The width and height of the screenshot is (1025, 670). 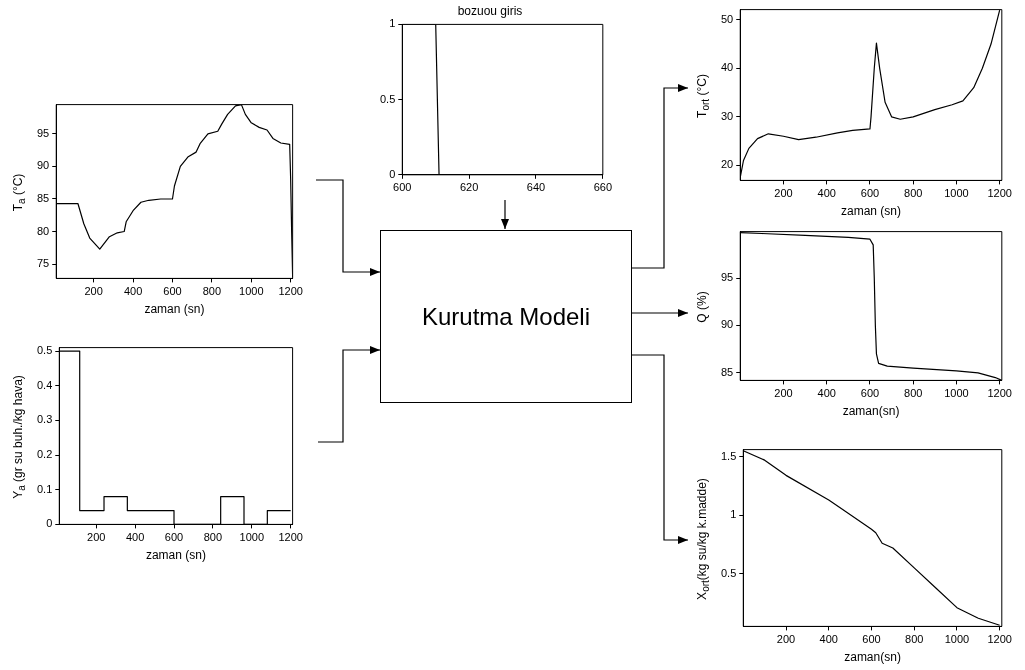 I want to click on y-tick-label: 1.5, so click(x=728, y=455).